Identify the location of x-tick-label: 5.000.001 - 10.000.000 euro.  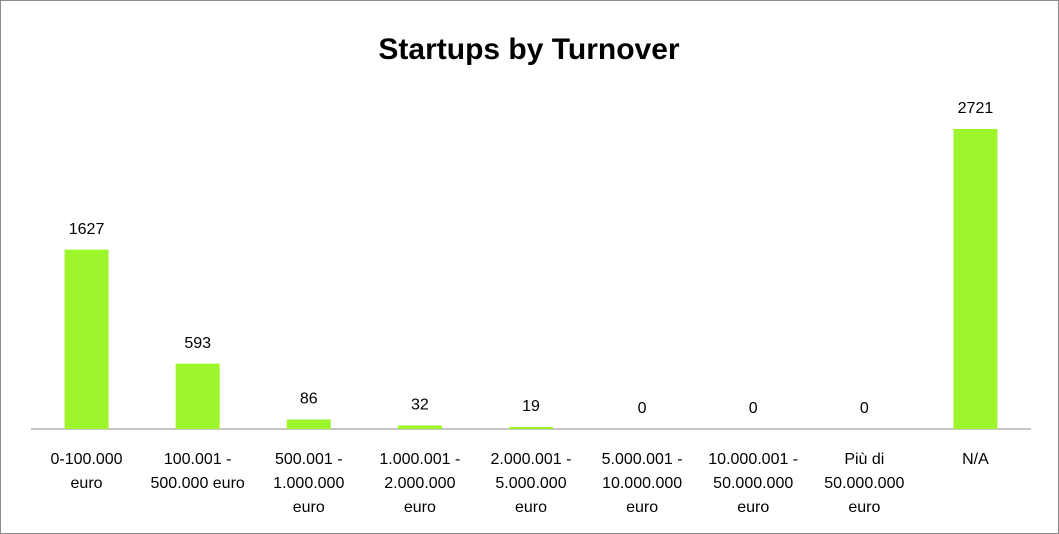
(642, 483).